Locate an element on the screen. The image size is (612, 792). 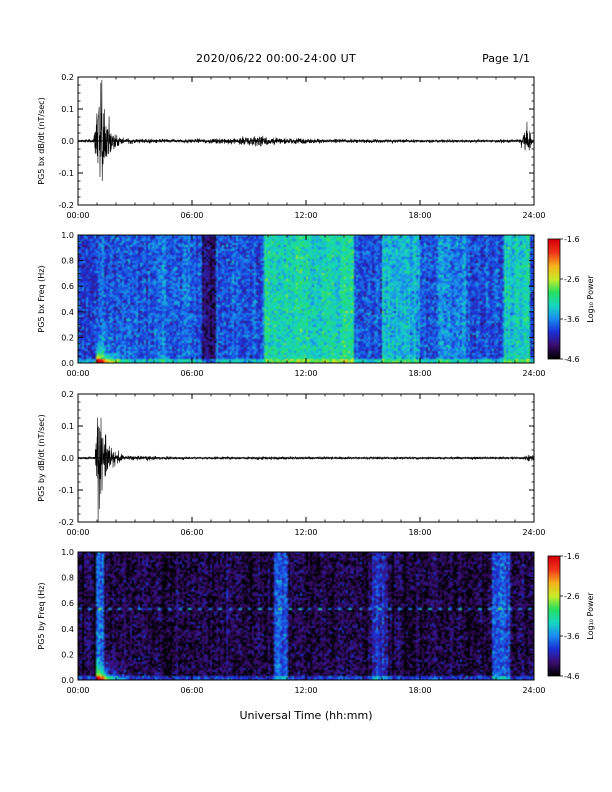
y-axis-label: PG5 by dB/dt (nT/sec) is located at coordinates (41, 457).